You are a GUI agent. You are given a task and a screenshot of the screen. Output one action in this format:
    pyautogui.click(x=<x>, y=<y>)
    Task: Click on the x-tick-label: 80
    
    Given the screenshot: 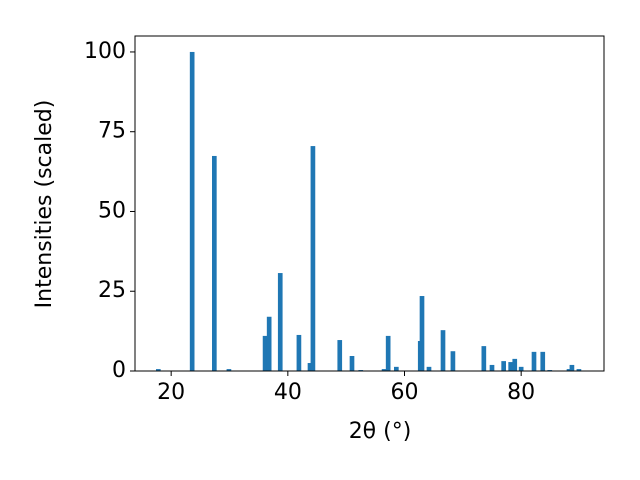 What is the action you would take?
    pyautogui.click(x=521, y=392)
    